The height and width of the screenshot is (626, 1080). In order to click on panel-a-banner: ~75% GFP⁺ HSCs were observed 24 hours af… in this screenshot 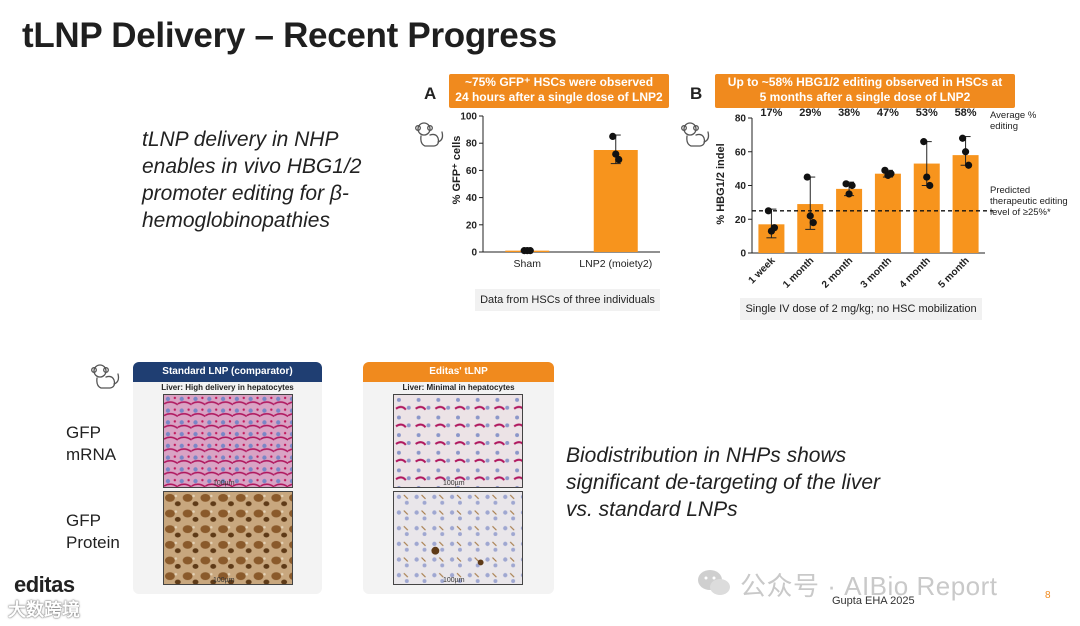, I will do `click(559, 91)`.